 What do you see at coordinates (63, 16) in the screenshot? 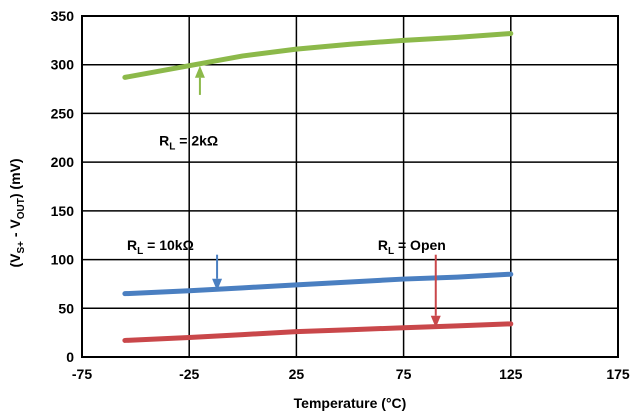
I see `y-tick-label: 350` at bounding box center [63, 16].